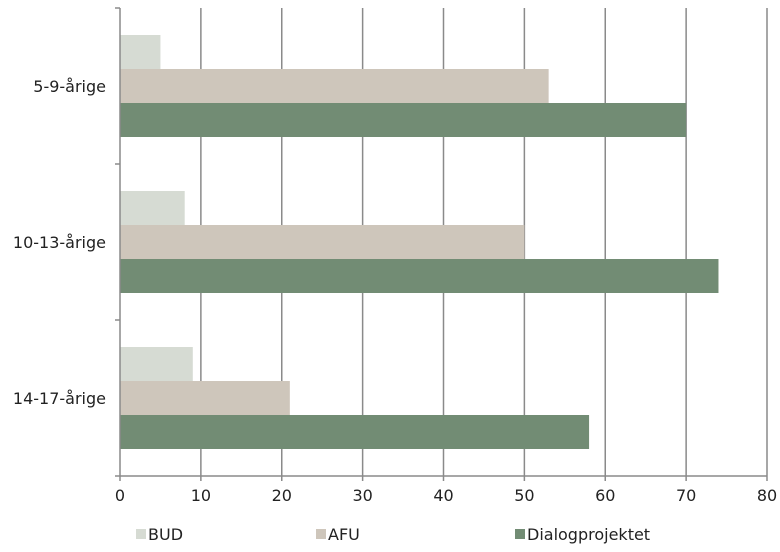  I want to click on legend-swatch-bud, so click(141, 534).